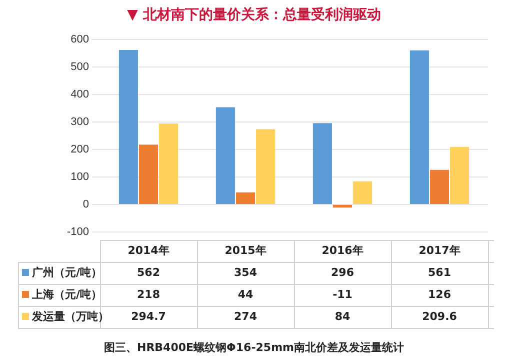 The image size is (508, 361). I want to click on data-label: -11, so click(342, 294).